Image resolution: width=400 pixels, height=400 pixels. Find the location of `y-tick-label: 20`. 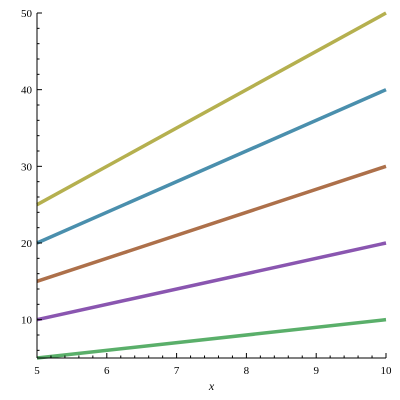

y-tick-label: 20 is located at coordinates (27, 244).